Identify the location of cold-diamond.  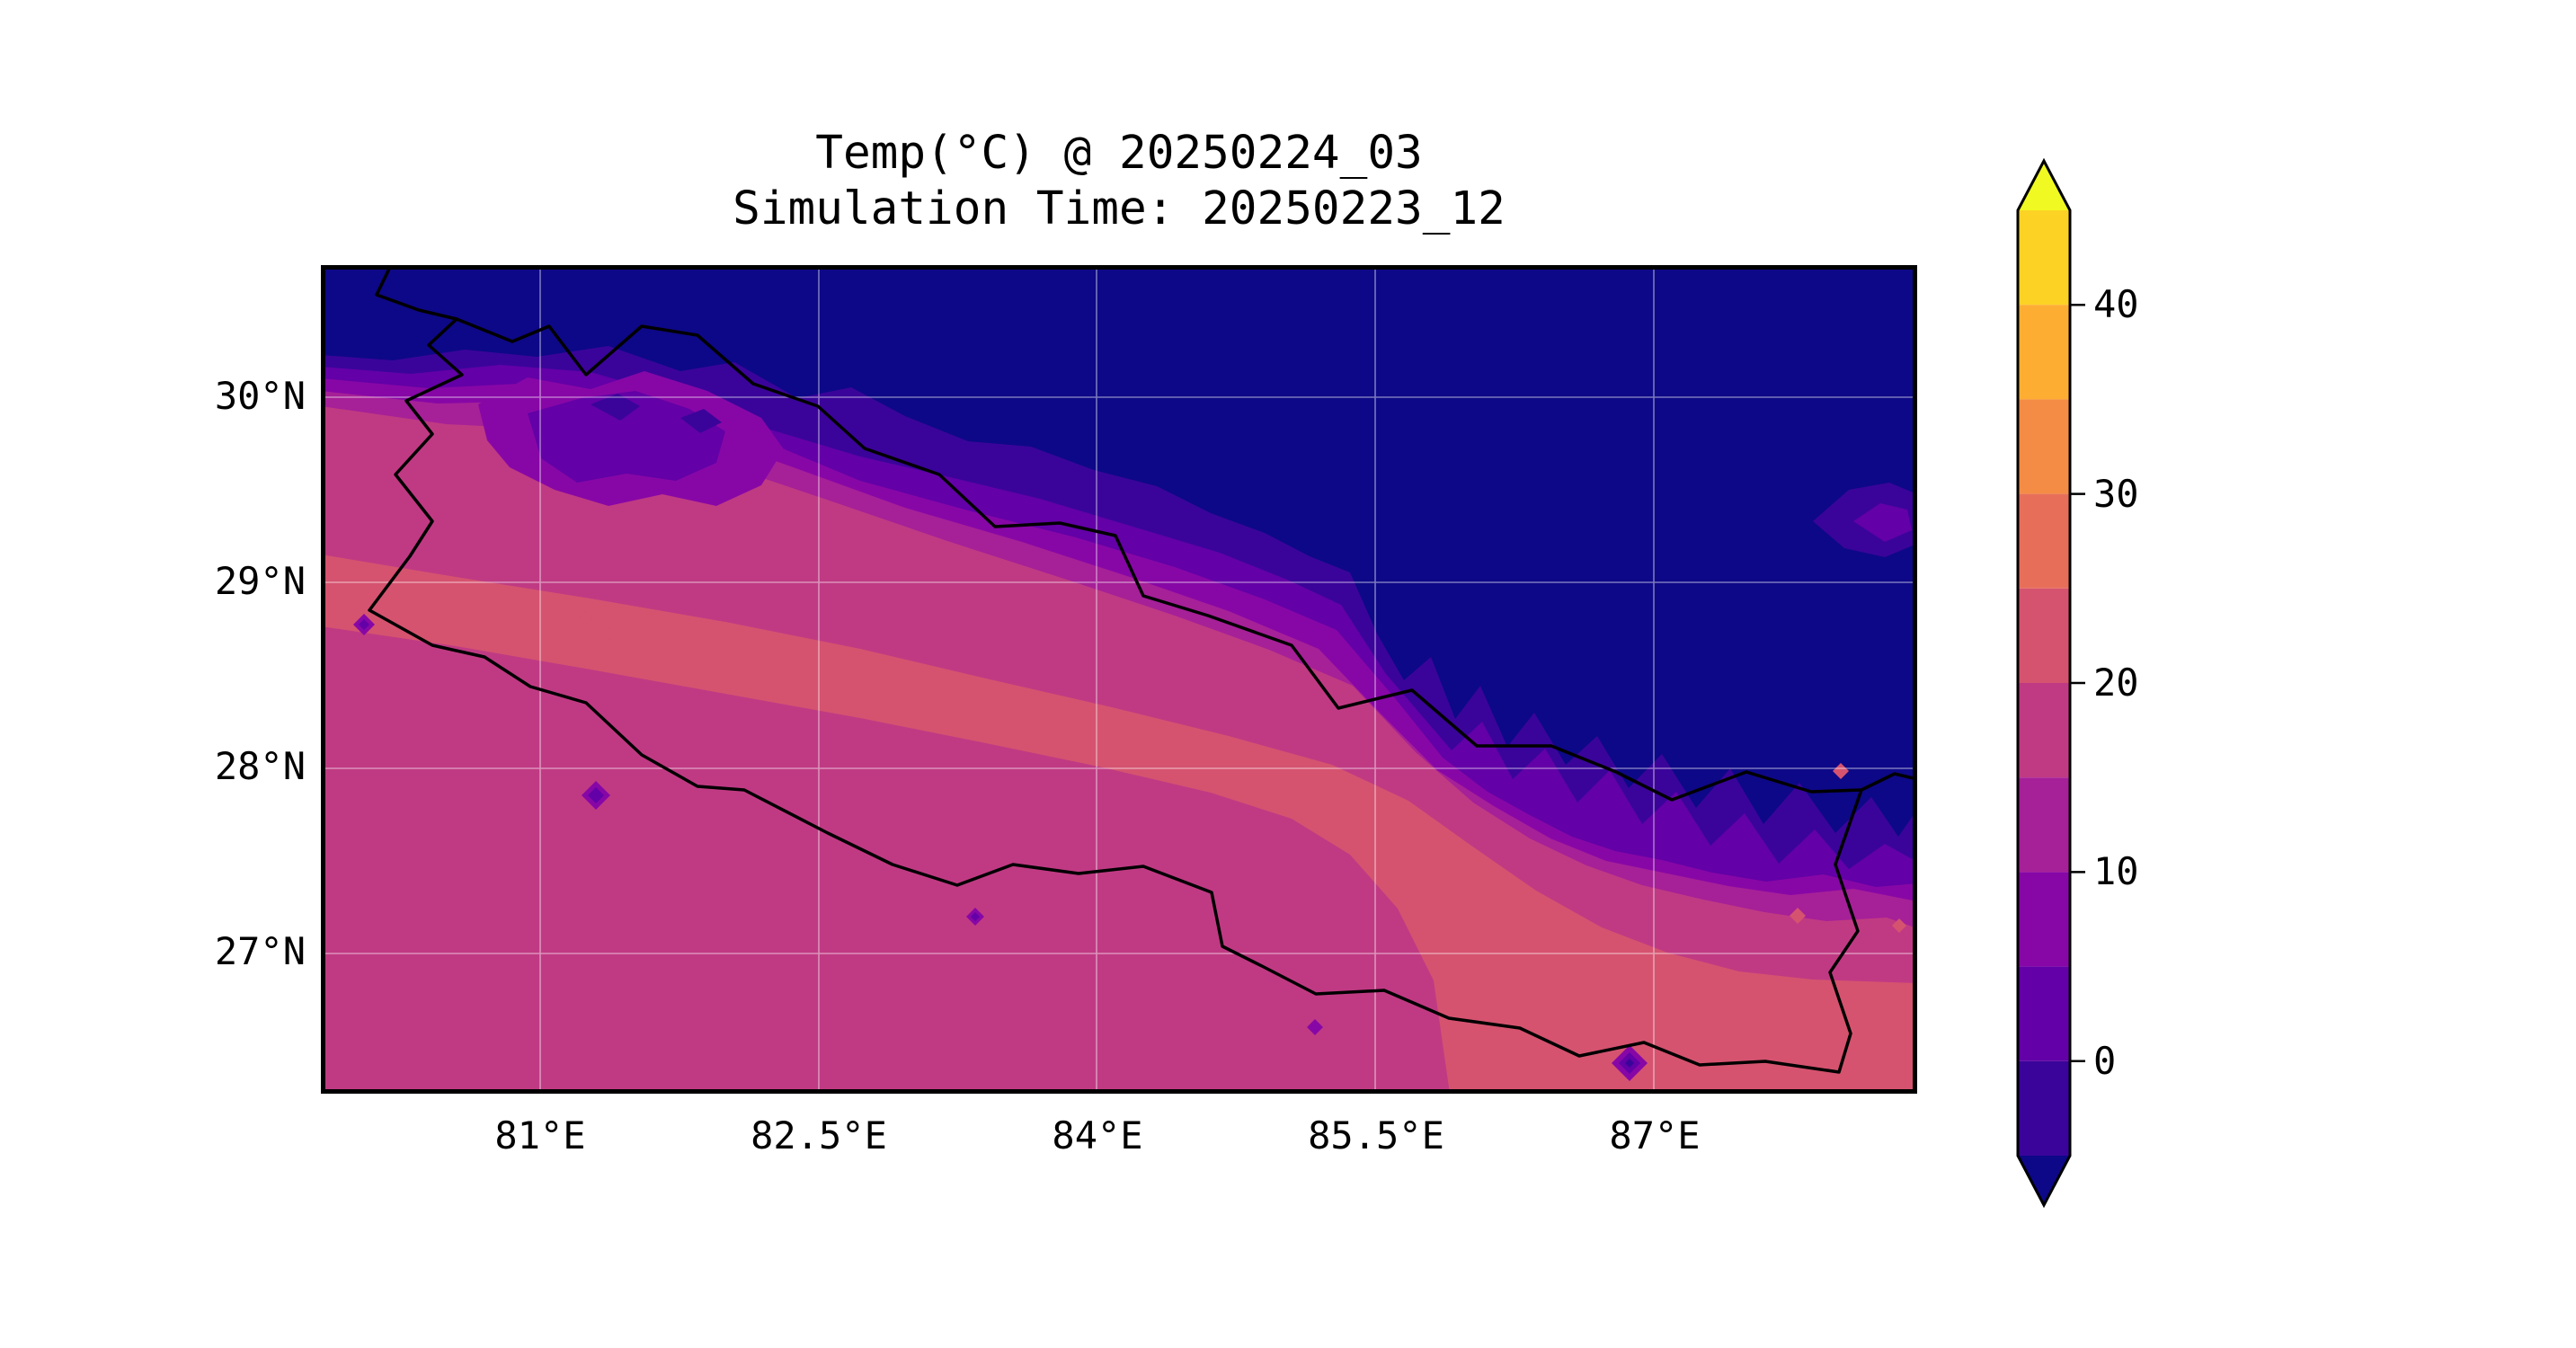
(1315, 1027).